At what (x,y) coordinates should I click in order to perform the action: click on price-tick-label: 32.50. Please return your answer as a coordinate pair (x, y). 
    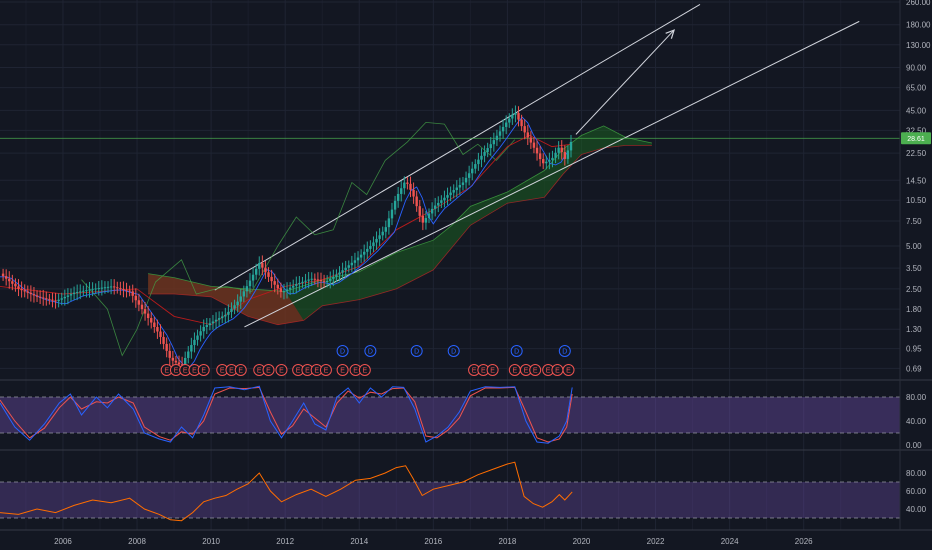
    Looking at the image, I should click on (916, 130).